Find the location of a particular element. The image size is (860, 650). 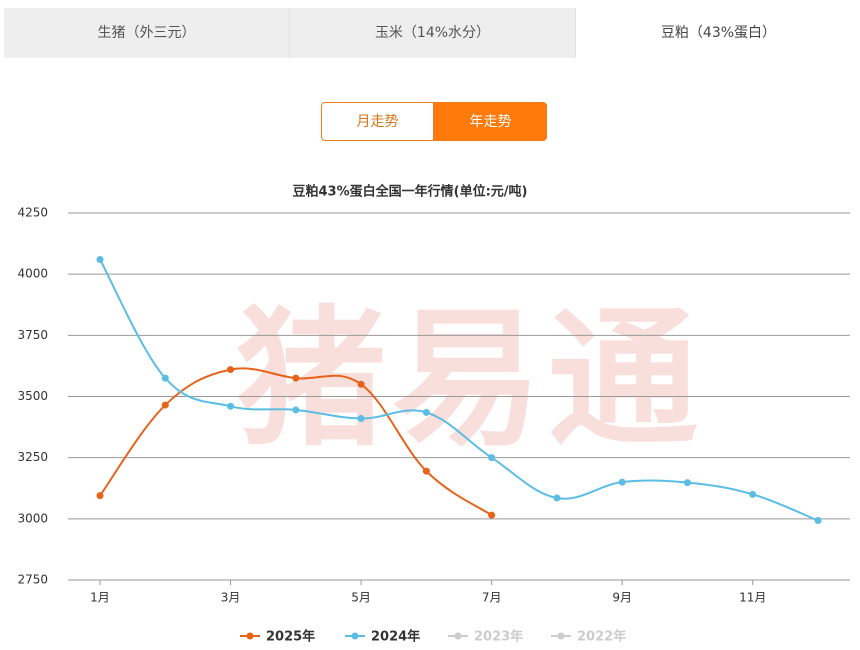

y-tick-label: 3750 is located at coordinates (32, 335).